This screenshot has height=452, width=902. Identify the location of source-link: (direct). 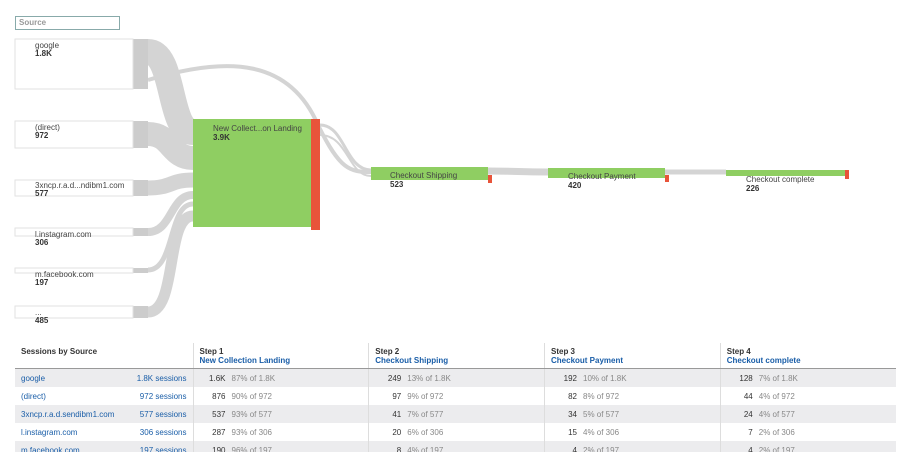
(33, 396).